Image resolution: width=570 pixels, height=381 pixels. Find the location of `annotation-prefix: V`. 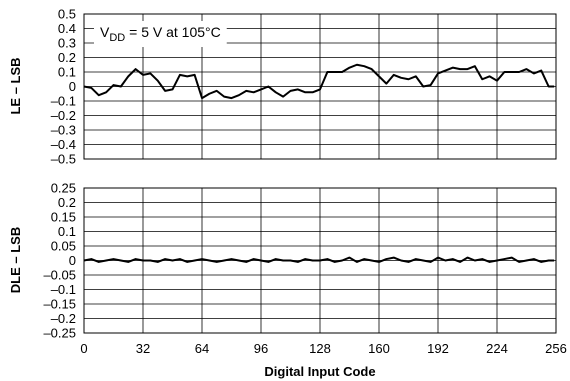

annotation-prefix: V is located at coordinates (105, 32).